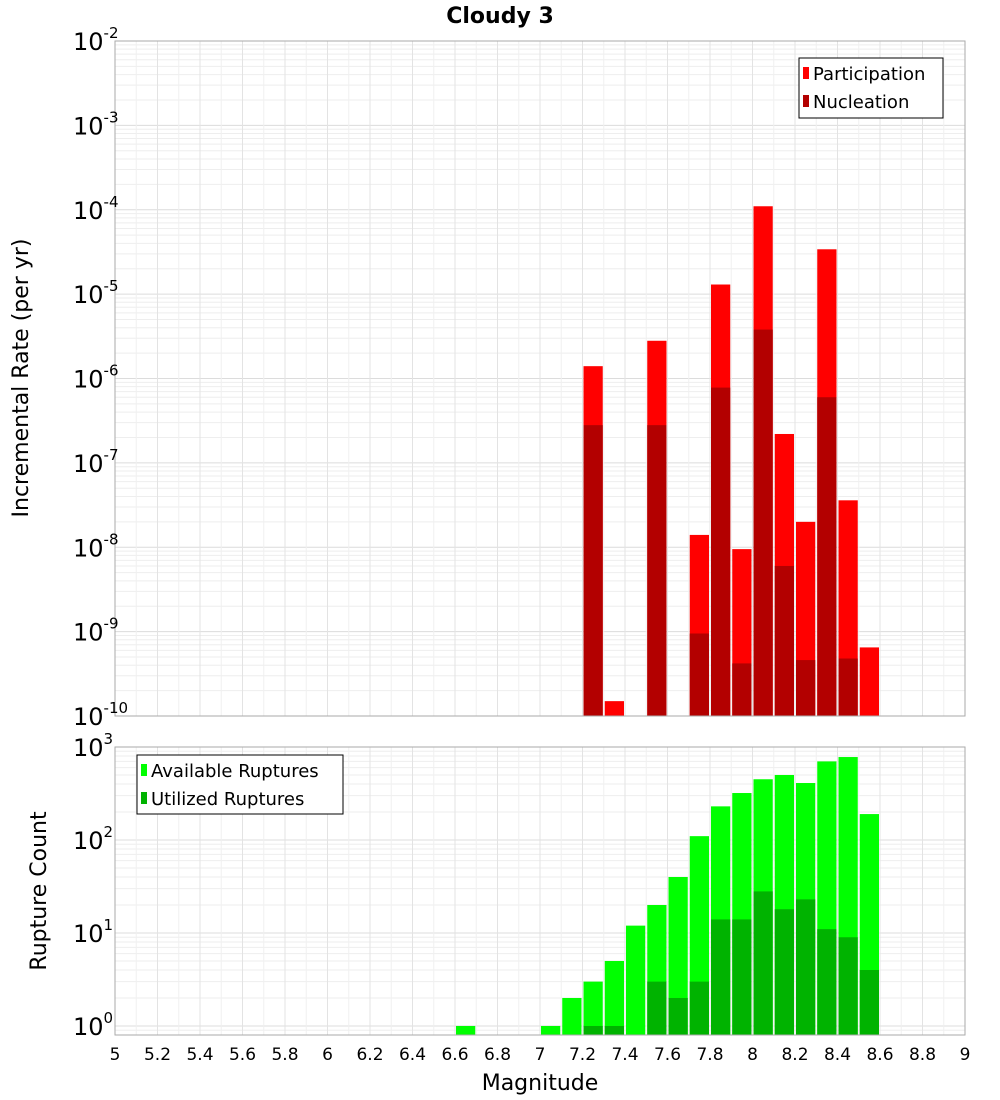  I want to click on x-tick-label: 7.4, so click(624, 1055).